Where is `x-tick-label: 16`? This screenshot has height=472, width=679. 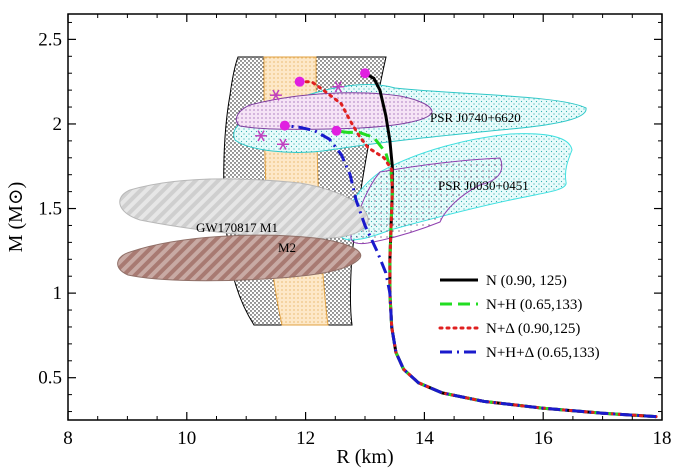
x-tick-label: 16 is located at coordinates (543, 438).